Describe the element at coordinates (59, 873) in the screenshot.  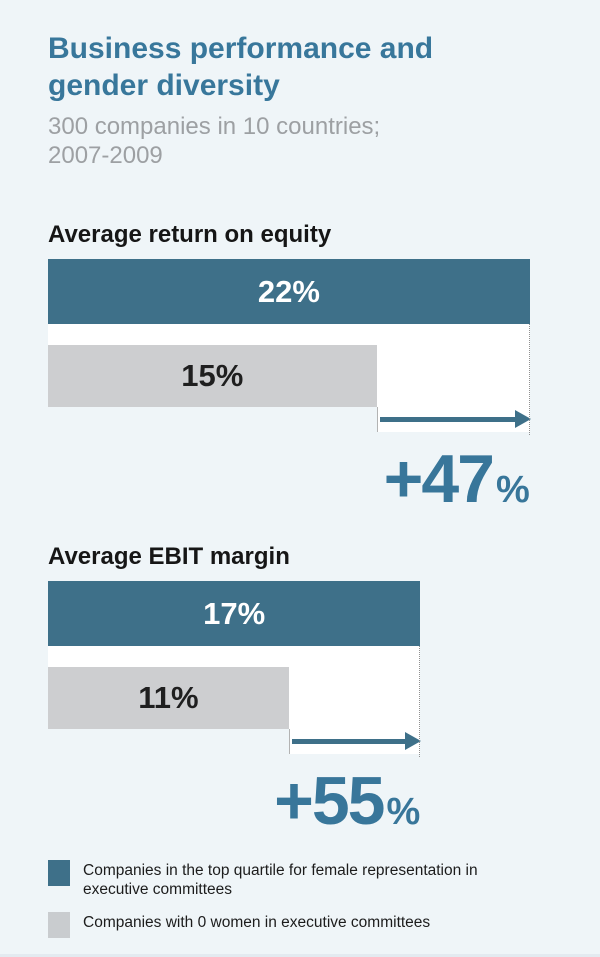
I see `legend-swatch-teal` at that location.